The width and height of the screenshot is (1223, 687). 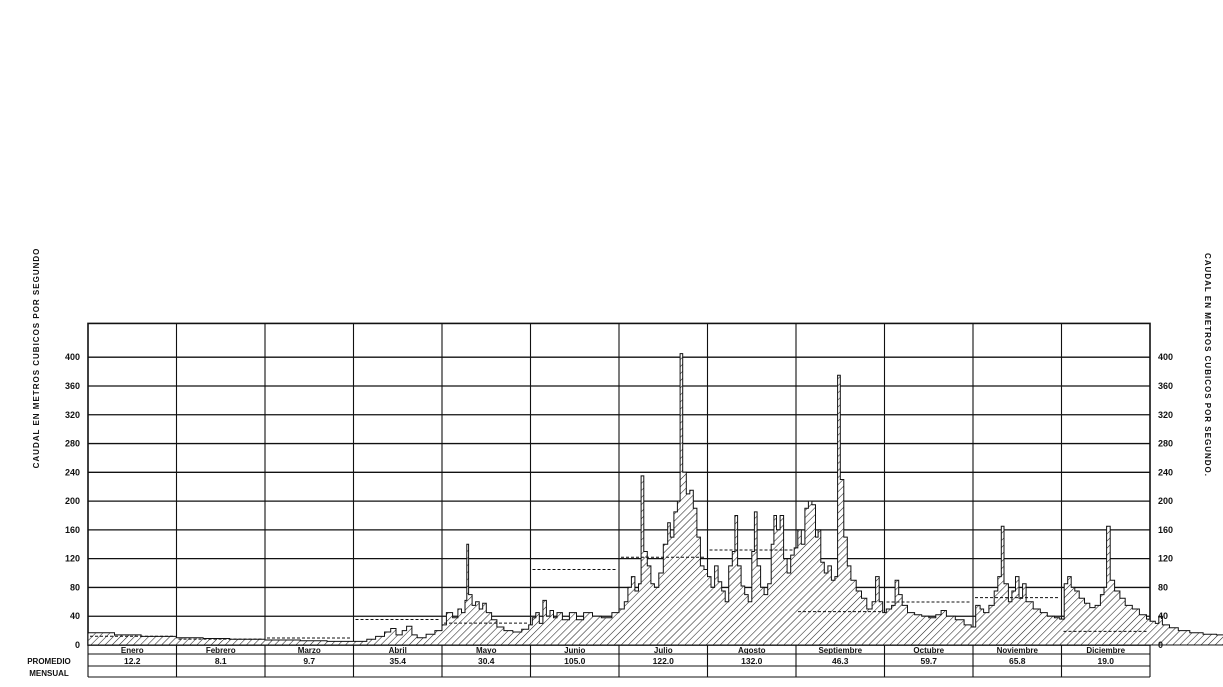 I want to click on average-value-febrero: 8.1, so click(x=221, y=661).